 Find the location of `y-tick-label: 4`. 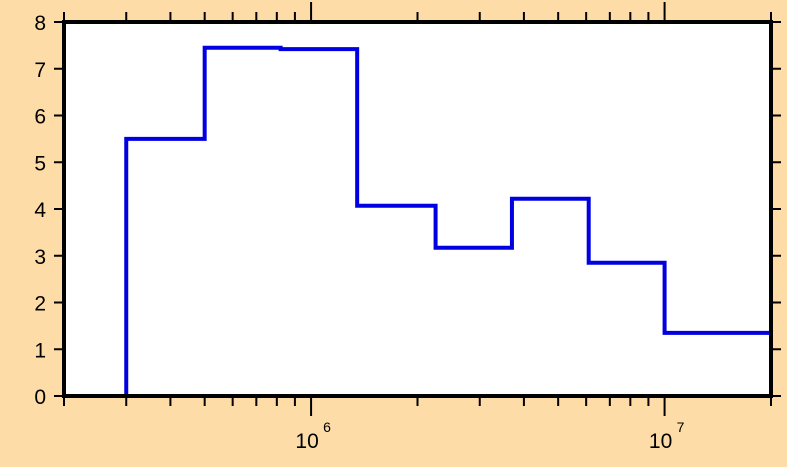

y-tick-label: 4 is located at coordinates (40, 210).